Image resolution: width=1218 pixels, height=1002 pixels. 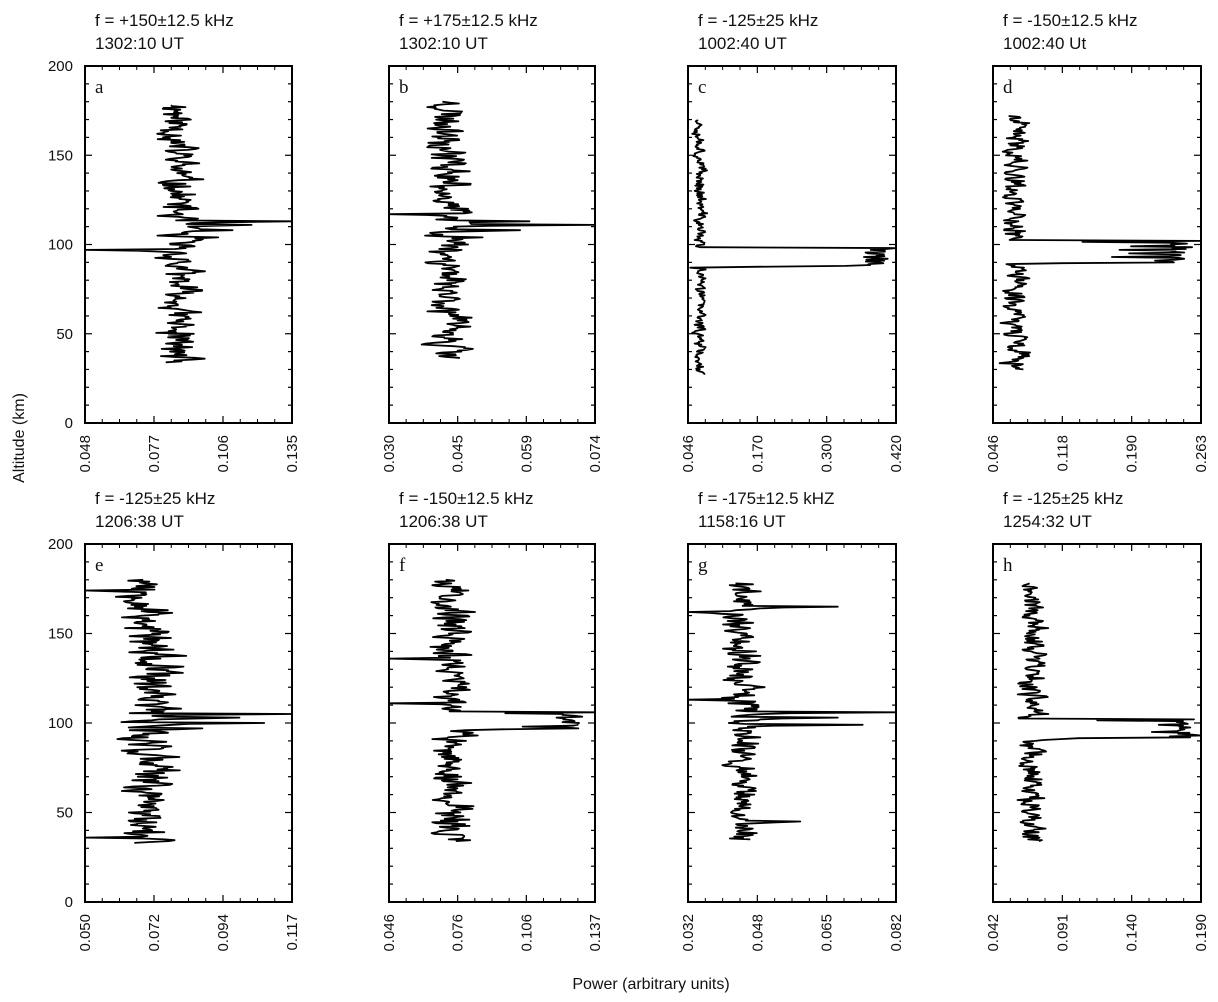 What do you see at coordinates (466, 498) in the screenshot?
I see `panel-f-frequency-label: f = -150±12.5 kHz` at bounding box center [466, 498].